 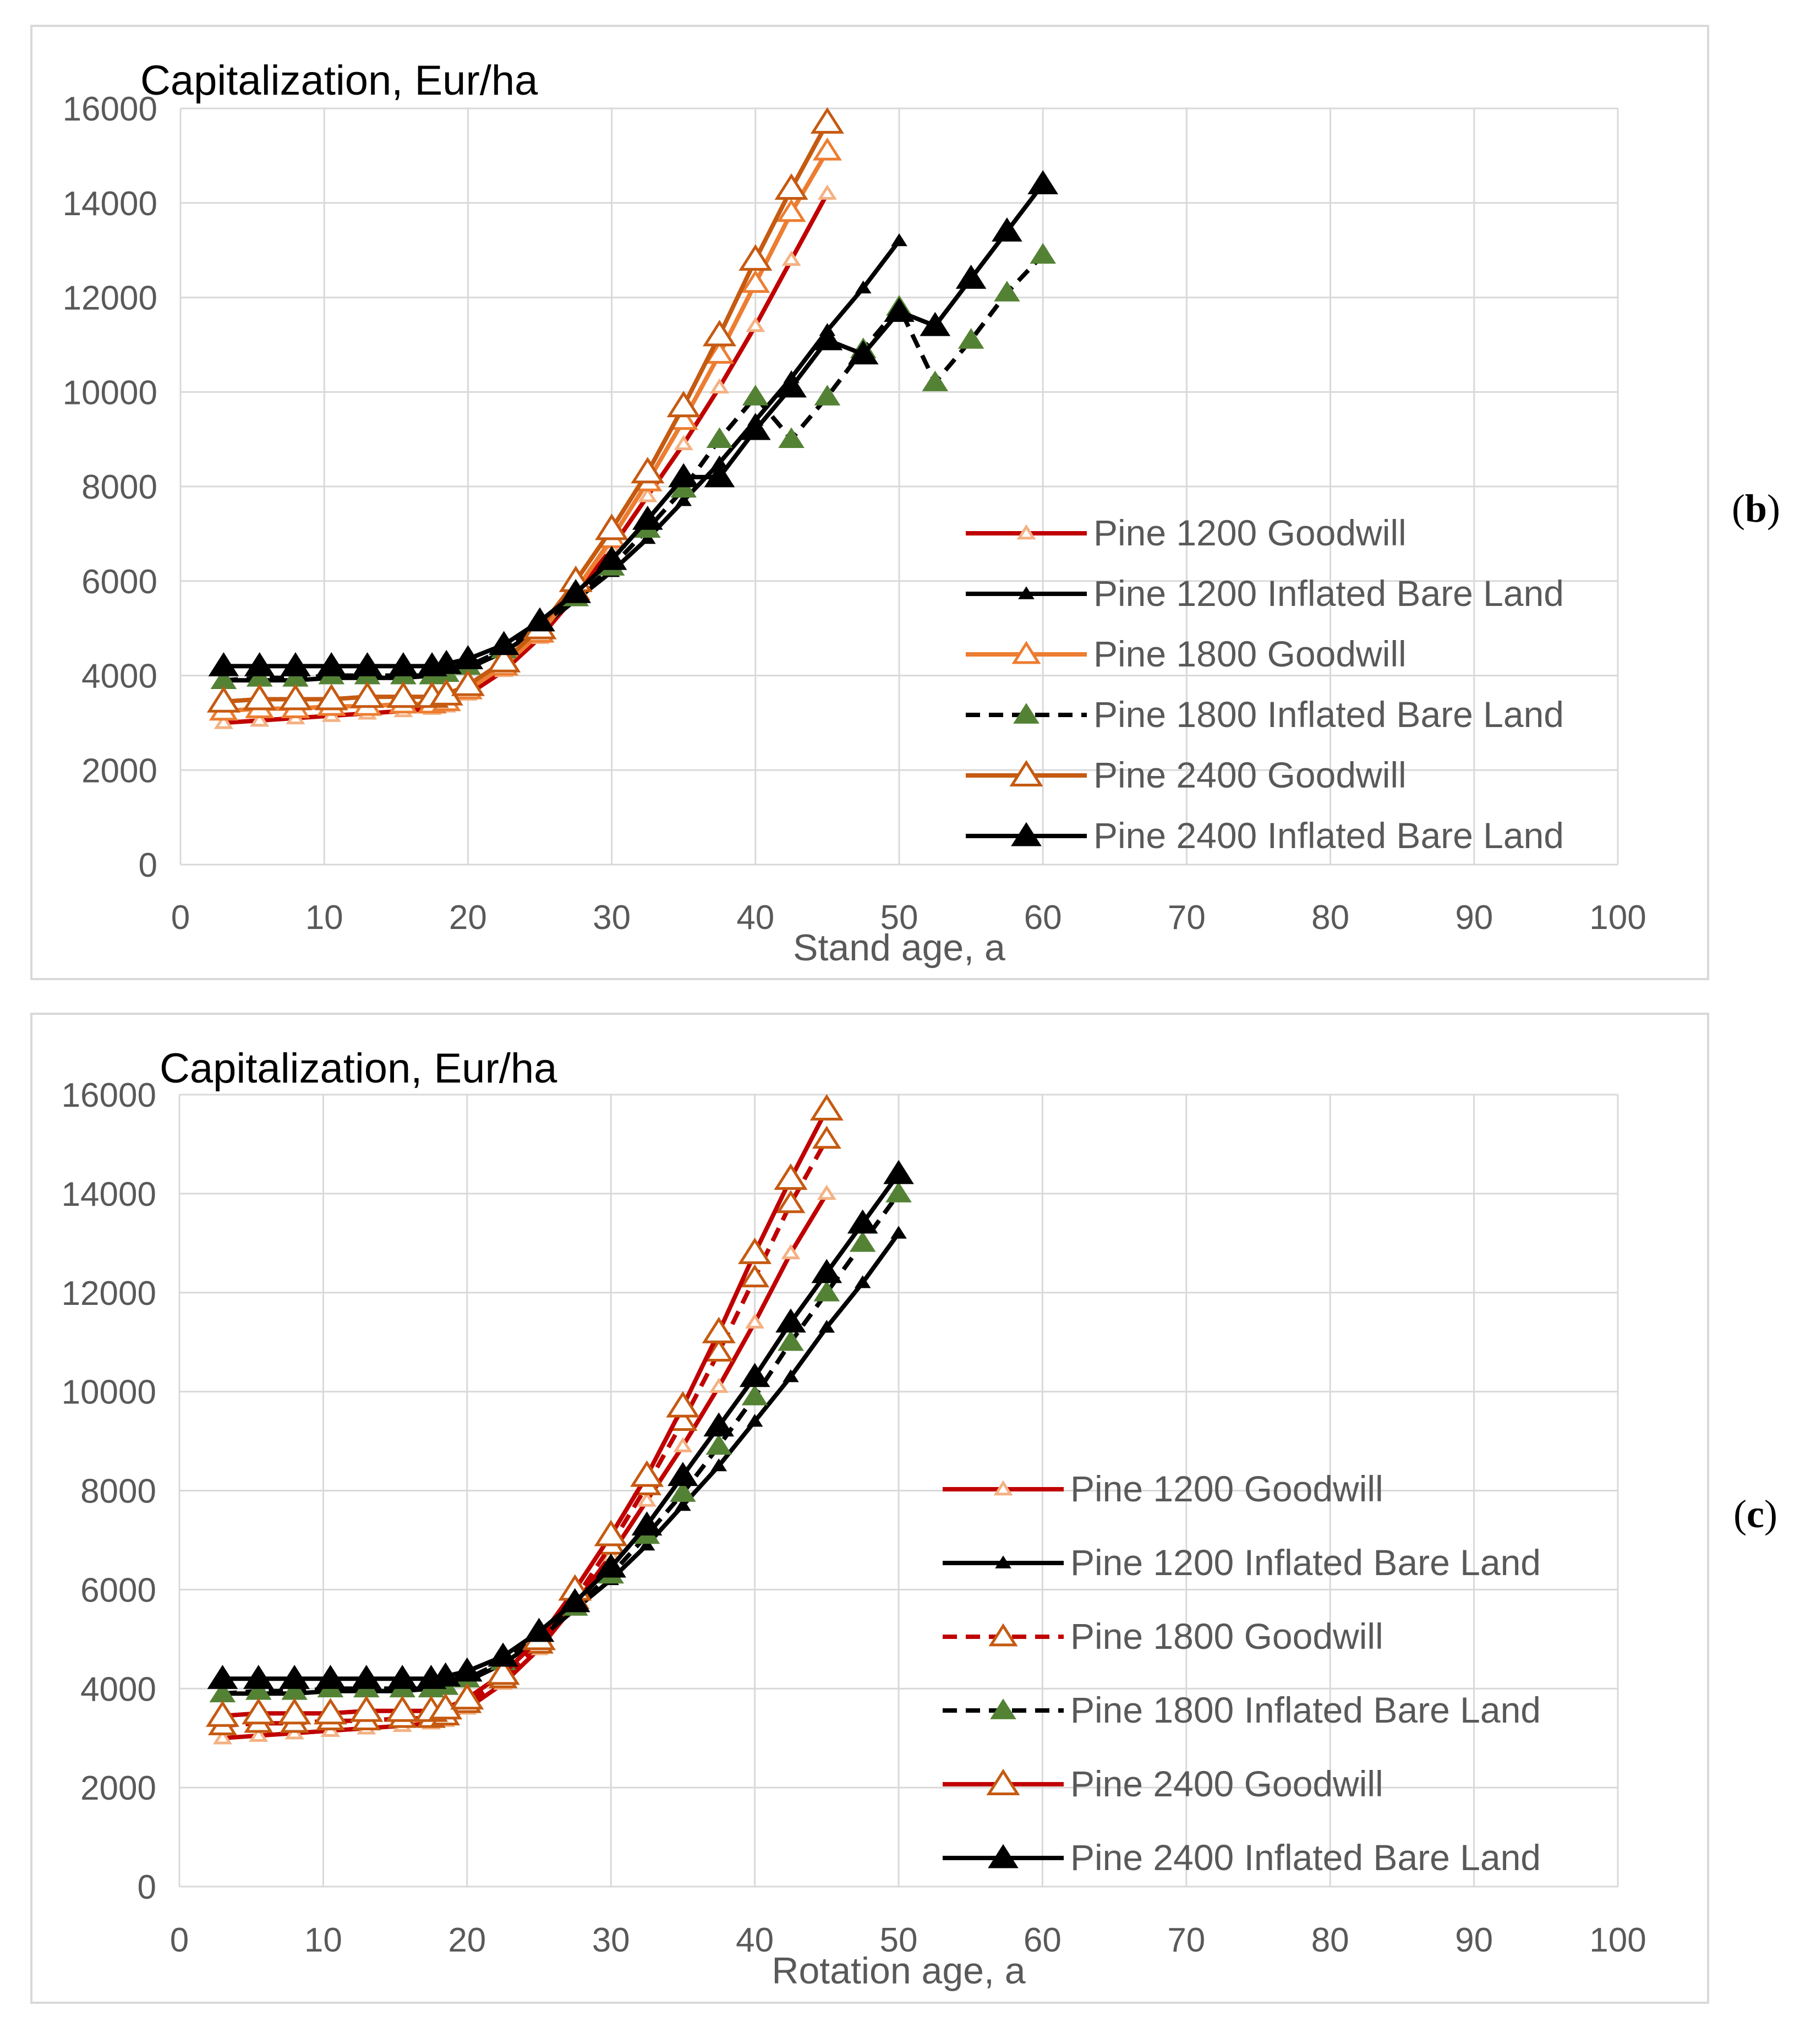 What do you see at coordinates (1305, 1563) in the screenshot?
I see `legend-label: Pine 1200 Inflated Bare Land` at bounding box center [1305, 1563].